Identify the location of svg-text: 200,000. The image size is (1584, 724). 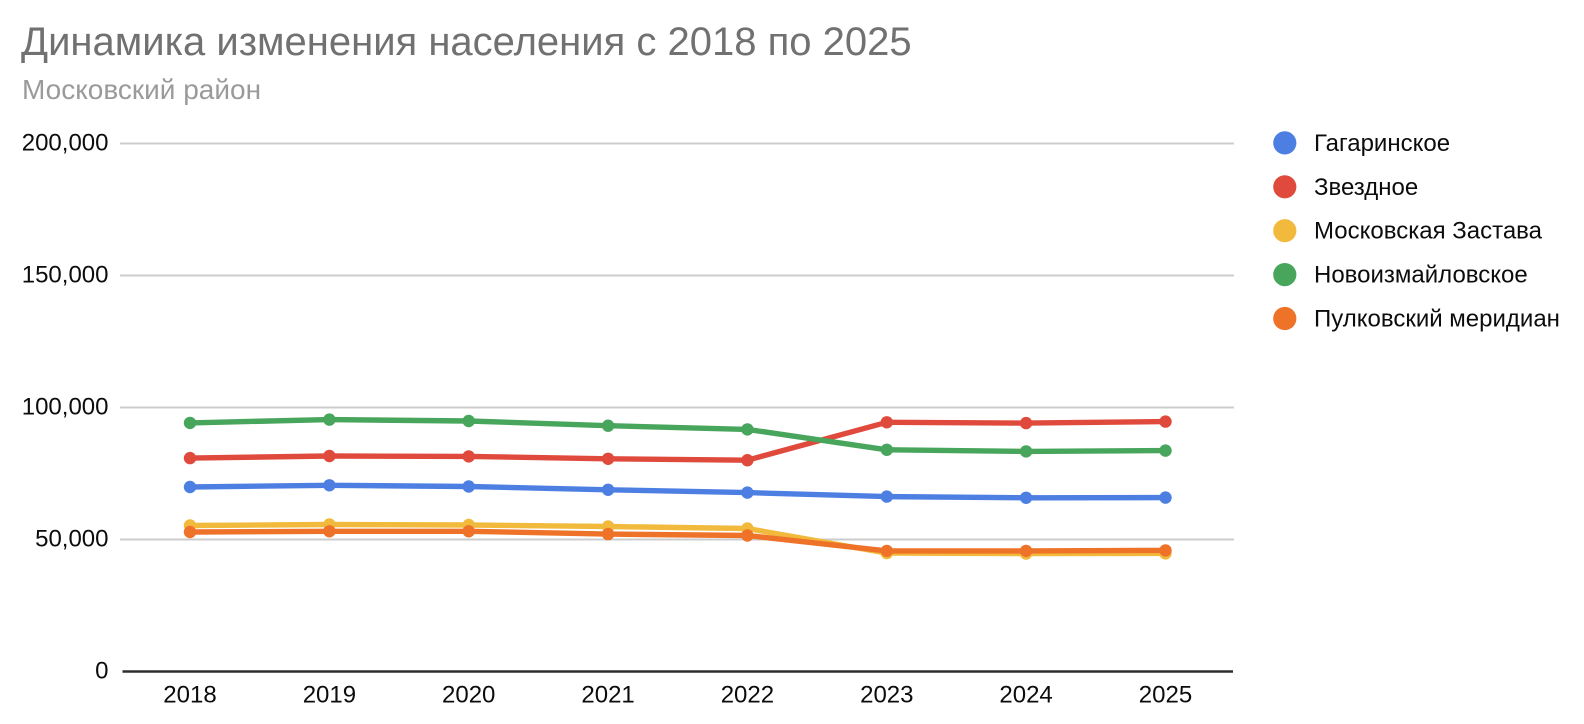
(65, 143).